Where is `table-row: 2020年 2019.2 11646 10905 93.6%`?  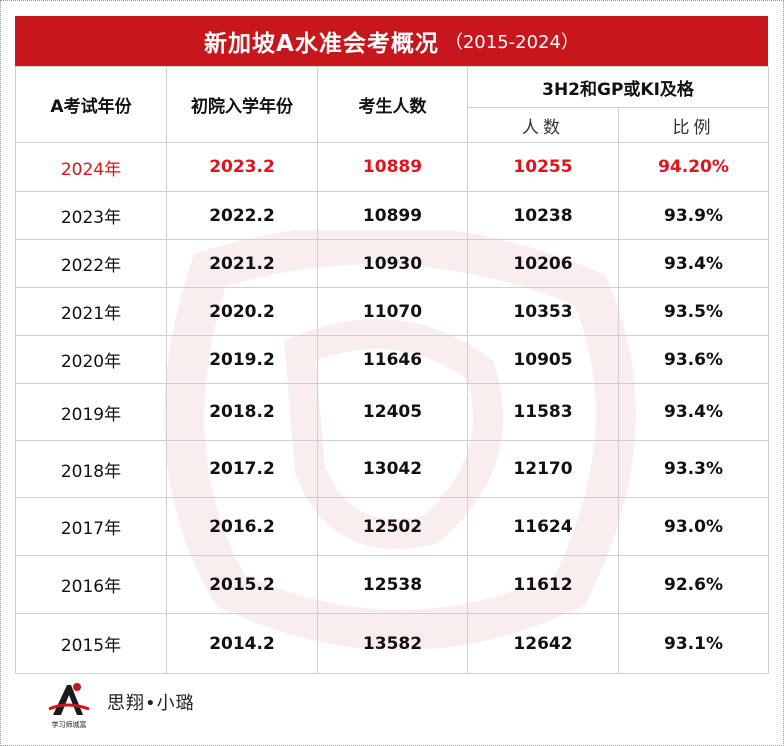
table-row: 2020年 2019.2 11646 10905 93.6% is located at coordinates (392, 359).